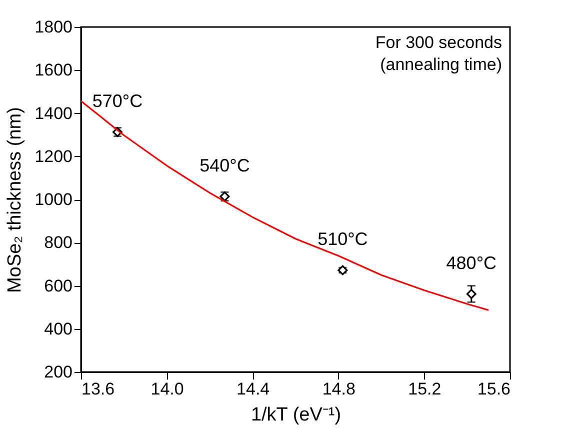 The height and width of the screenshot is (438, 571). Describe the element at coordinates (98, 389) in the screenshot. I see `x-tick-label: 13.6` at that location.